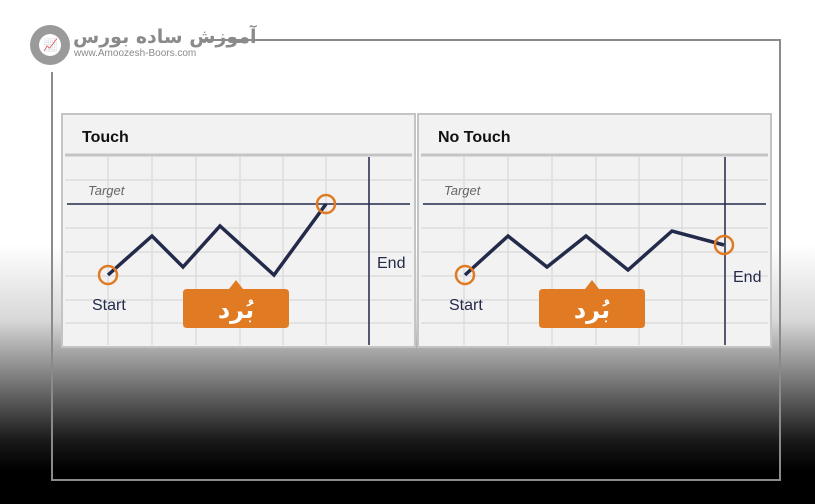 The image size is (815, 504). I want to click on panel-title: Touch, so click(105, 137).